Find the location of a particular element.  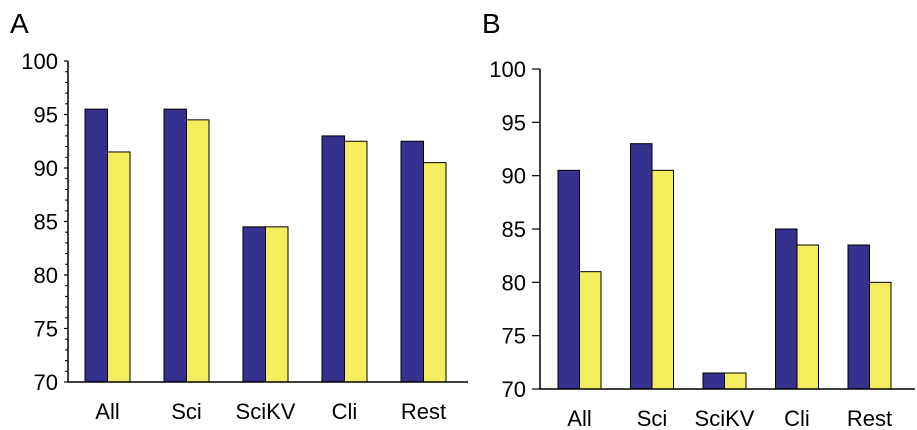

panel-a-y-tick-label-95: 95 is located at coordinates (46, 115).